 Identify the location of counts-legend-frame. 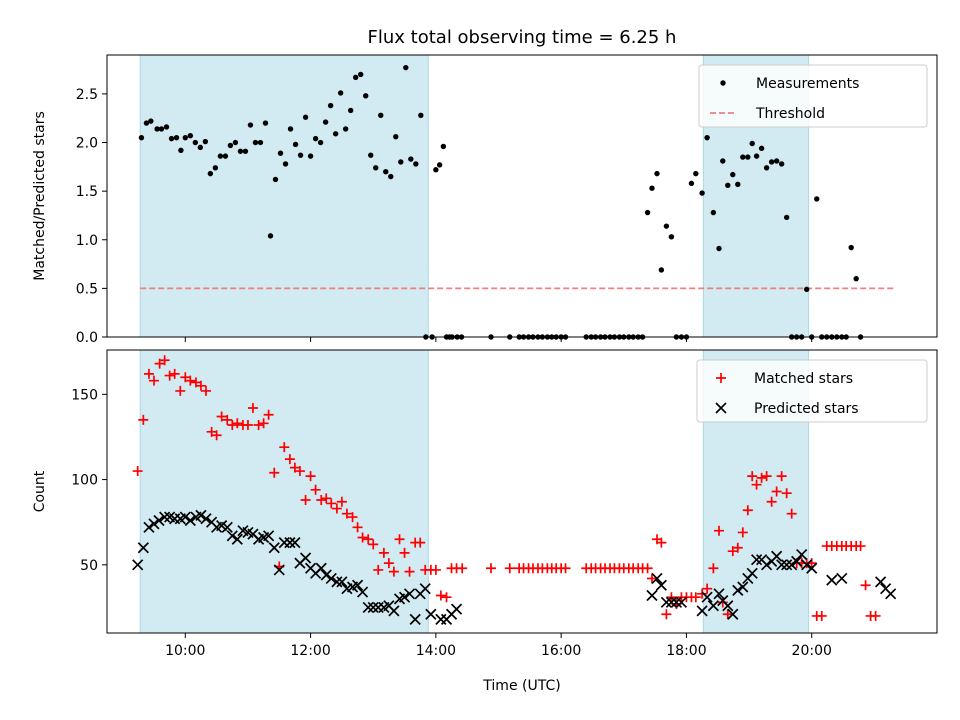
(812, 391).